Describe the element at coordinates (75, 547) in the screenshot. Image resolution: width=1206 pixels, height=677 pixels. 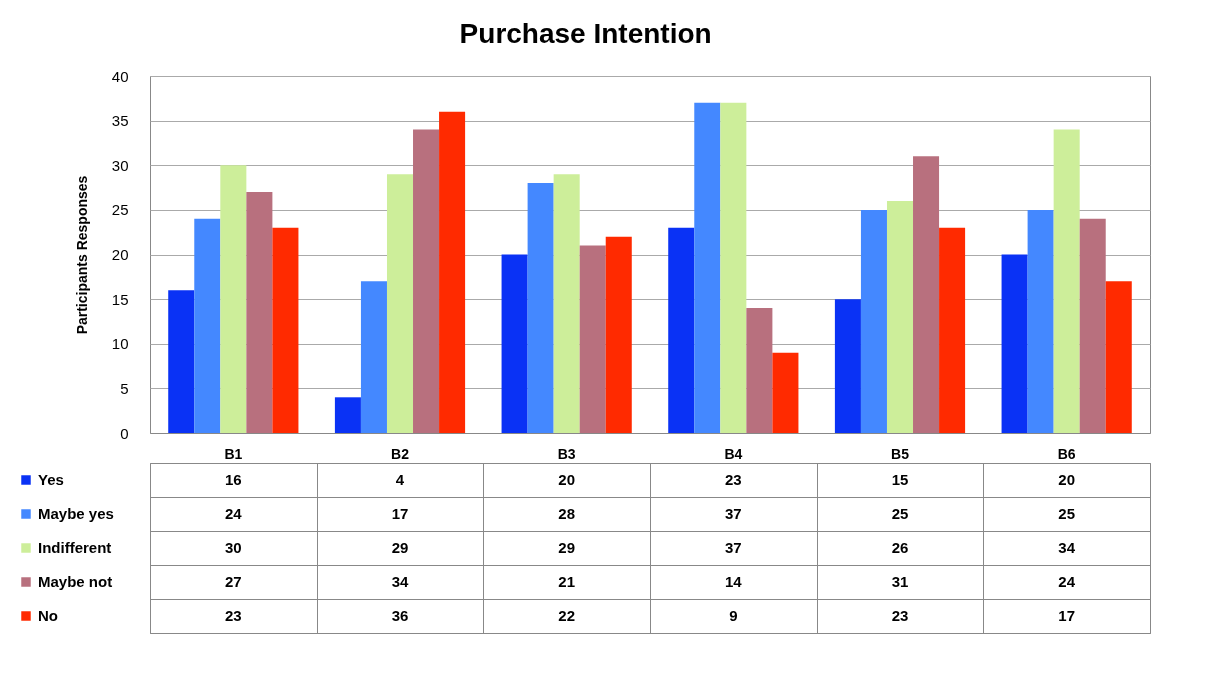
I see `legend-label: Indifferent` at that location.